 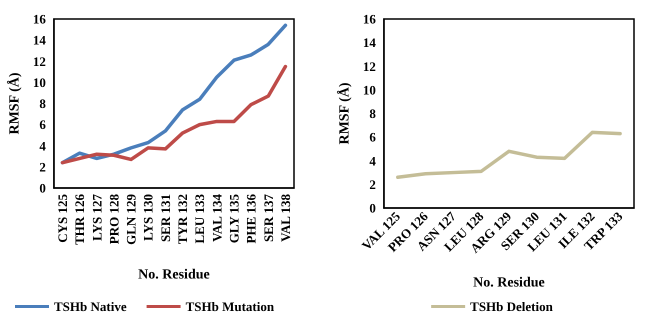 I want to click on legend-label: TSHb Deletion, so click(x=512, y=306).